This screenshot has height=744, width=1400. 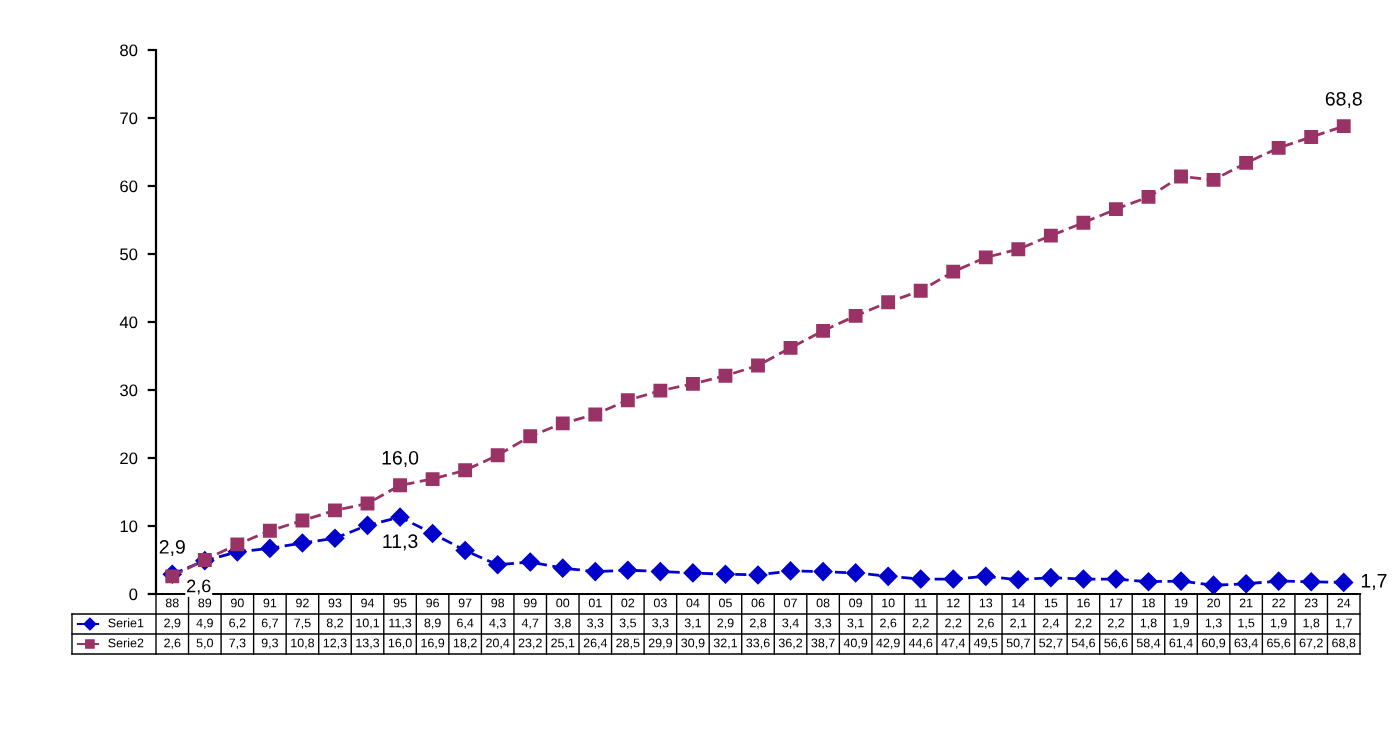 What do you see at coordinates (172, 548) in the screenshot?
I see `annotation: 2,9` at bounding box center [172, 548].